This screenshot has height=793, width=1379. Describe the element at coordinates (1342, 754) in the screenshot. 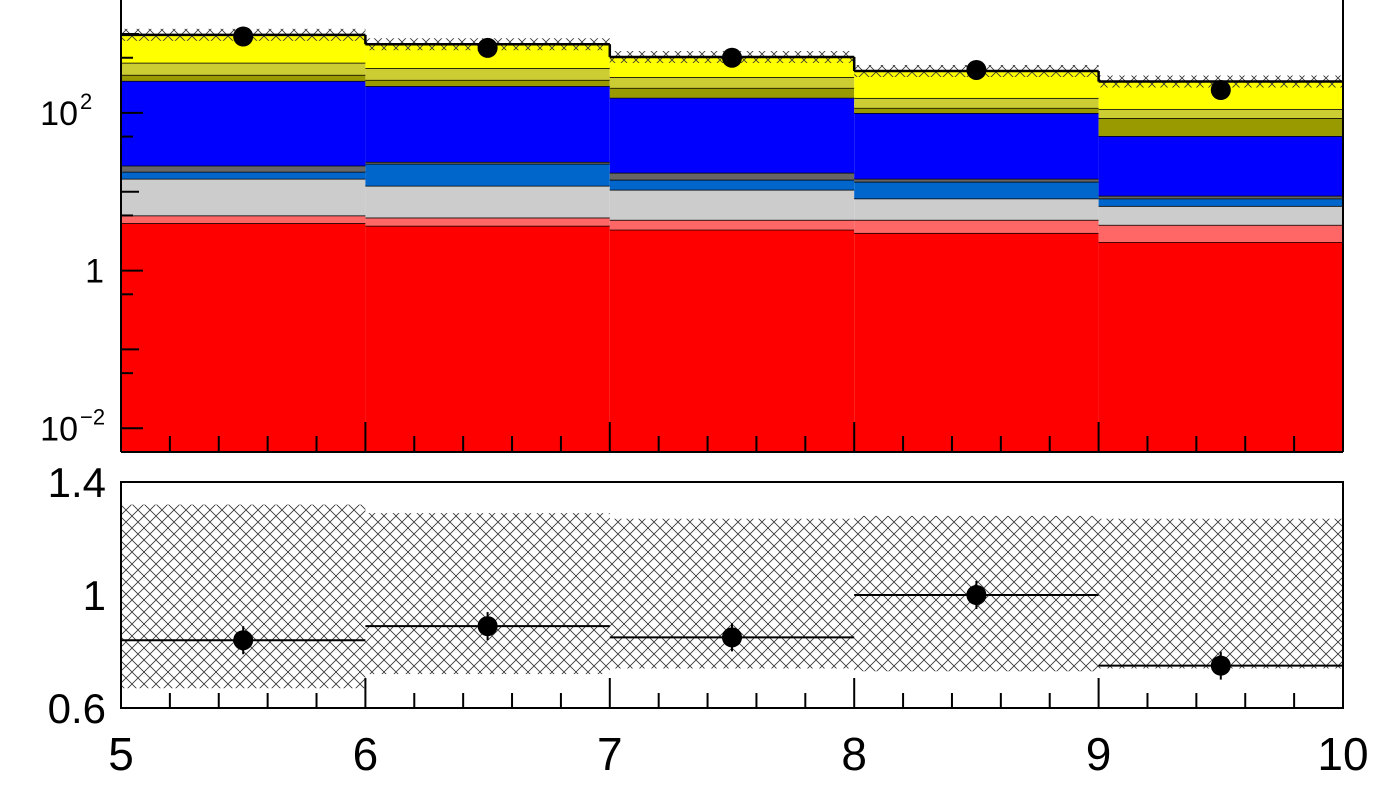

I see `x-tick-label: 10` at that location.